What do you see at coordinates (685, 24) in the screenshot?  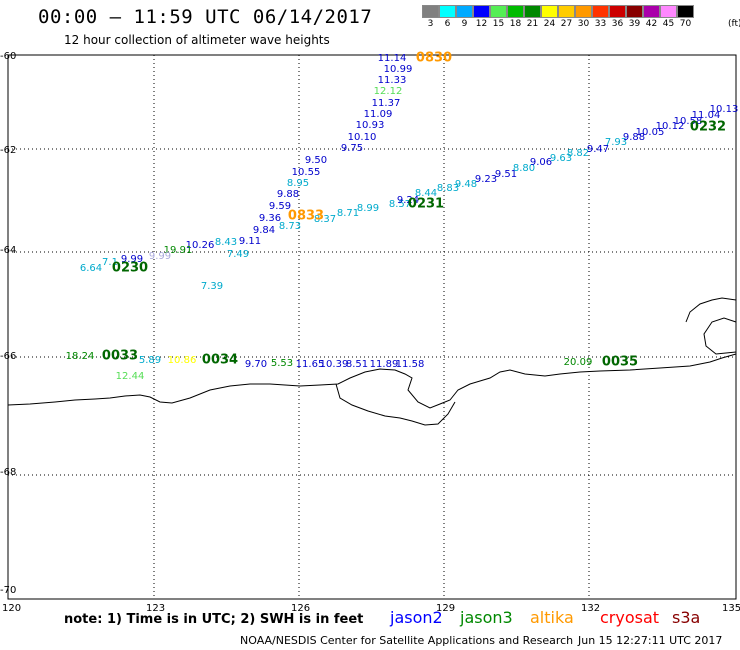 I see `scale-label-70: 70` at bounding box center [685, 24].